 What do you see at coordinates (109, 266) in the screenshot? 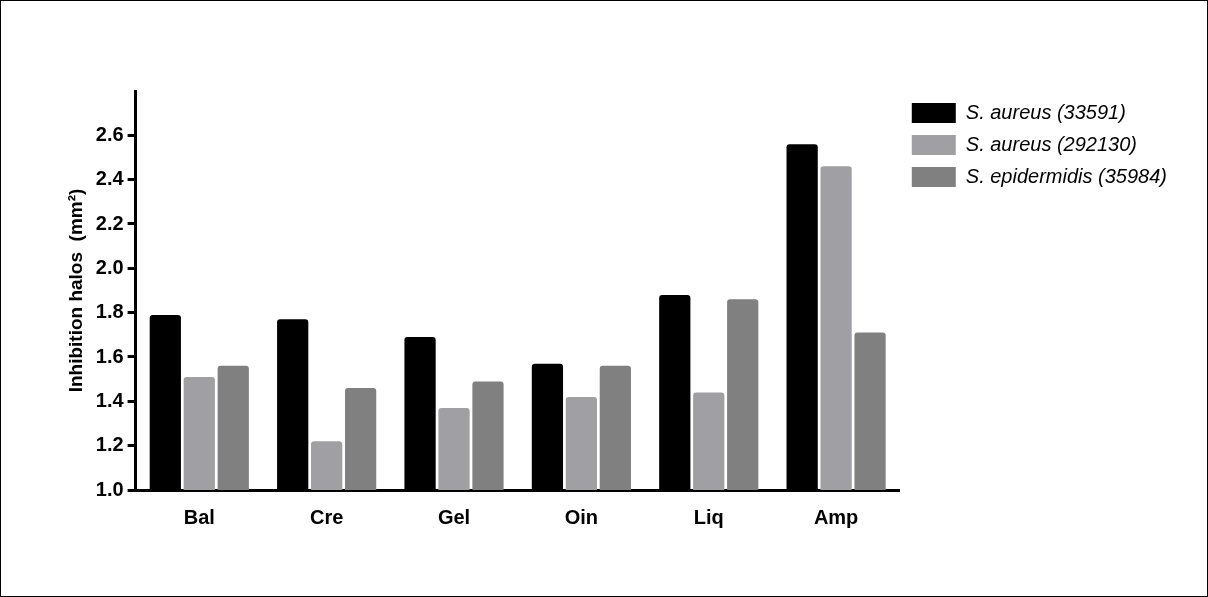
I see `y-tick-label: 2.0` at bounding box center [109, 266].